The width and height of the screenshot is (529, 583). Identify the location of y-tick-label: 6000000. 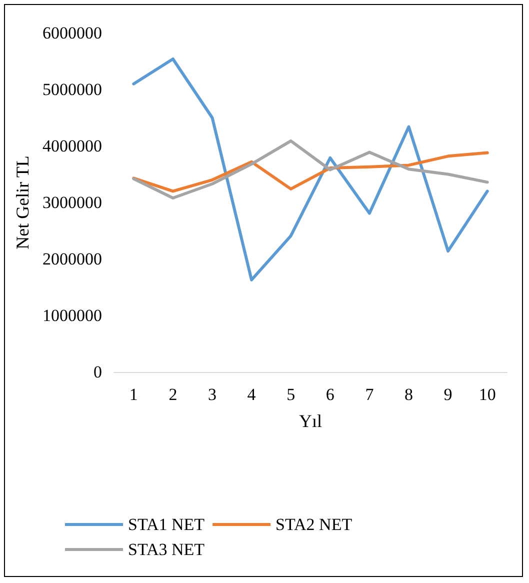
(72, 33).